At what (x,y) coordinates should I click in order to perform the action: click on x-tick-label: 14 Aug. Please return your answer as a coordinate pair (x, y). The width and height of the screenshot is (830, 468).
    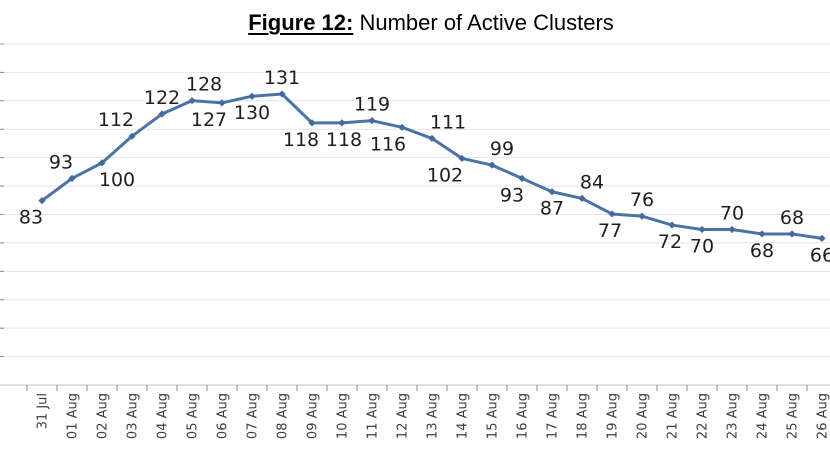
    Looking at the image, I should click on (463, 416).